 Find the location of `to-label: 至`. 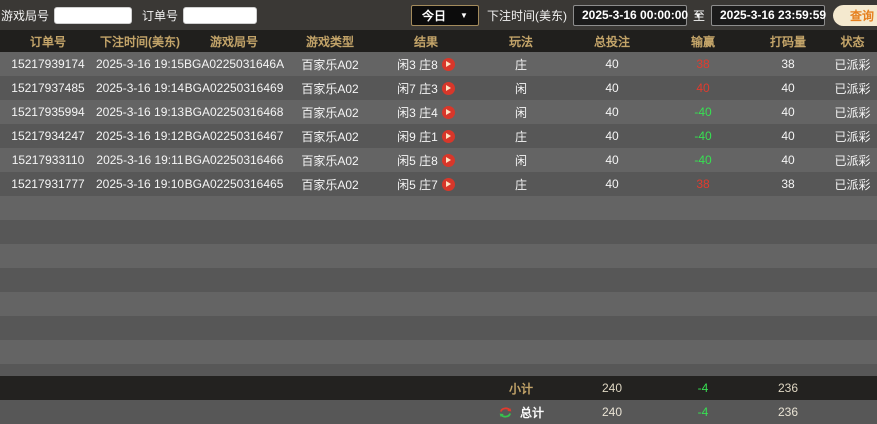

to-label: 至 is located at coordinates (698, 15).